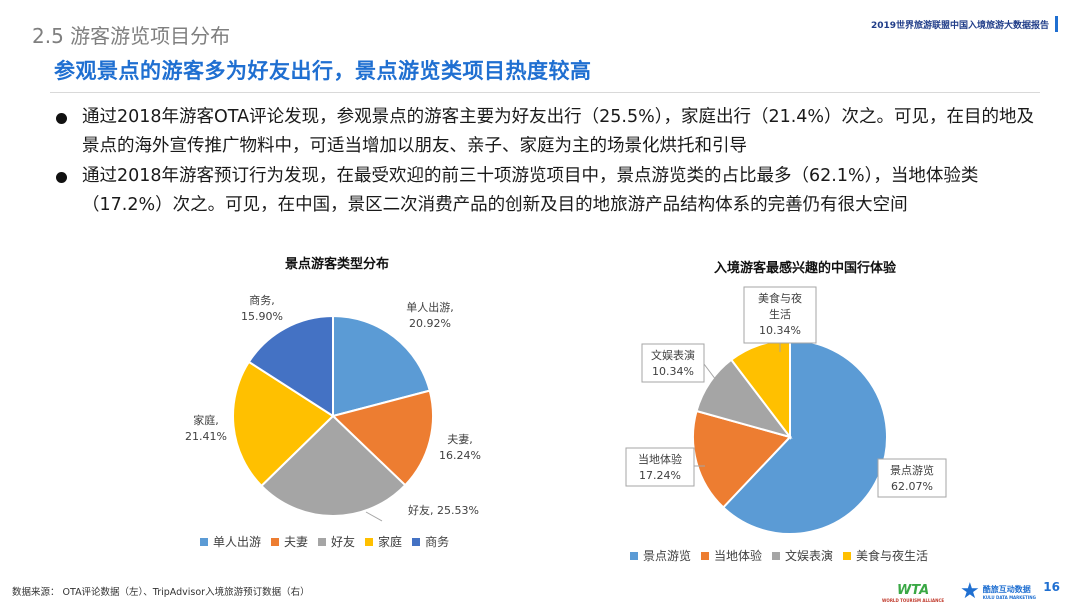 Image resolution: width=1080 pixels, height=608 pixels. I want to click on wta-logo-sub: WORLD TOURISM ALLIANCE, so click(913, 600).